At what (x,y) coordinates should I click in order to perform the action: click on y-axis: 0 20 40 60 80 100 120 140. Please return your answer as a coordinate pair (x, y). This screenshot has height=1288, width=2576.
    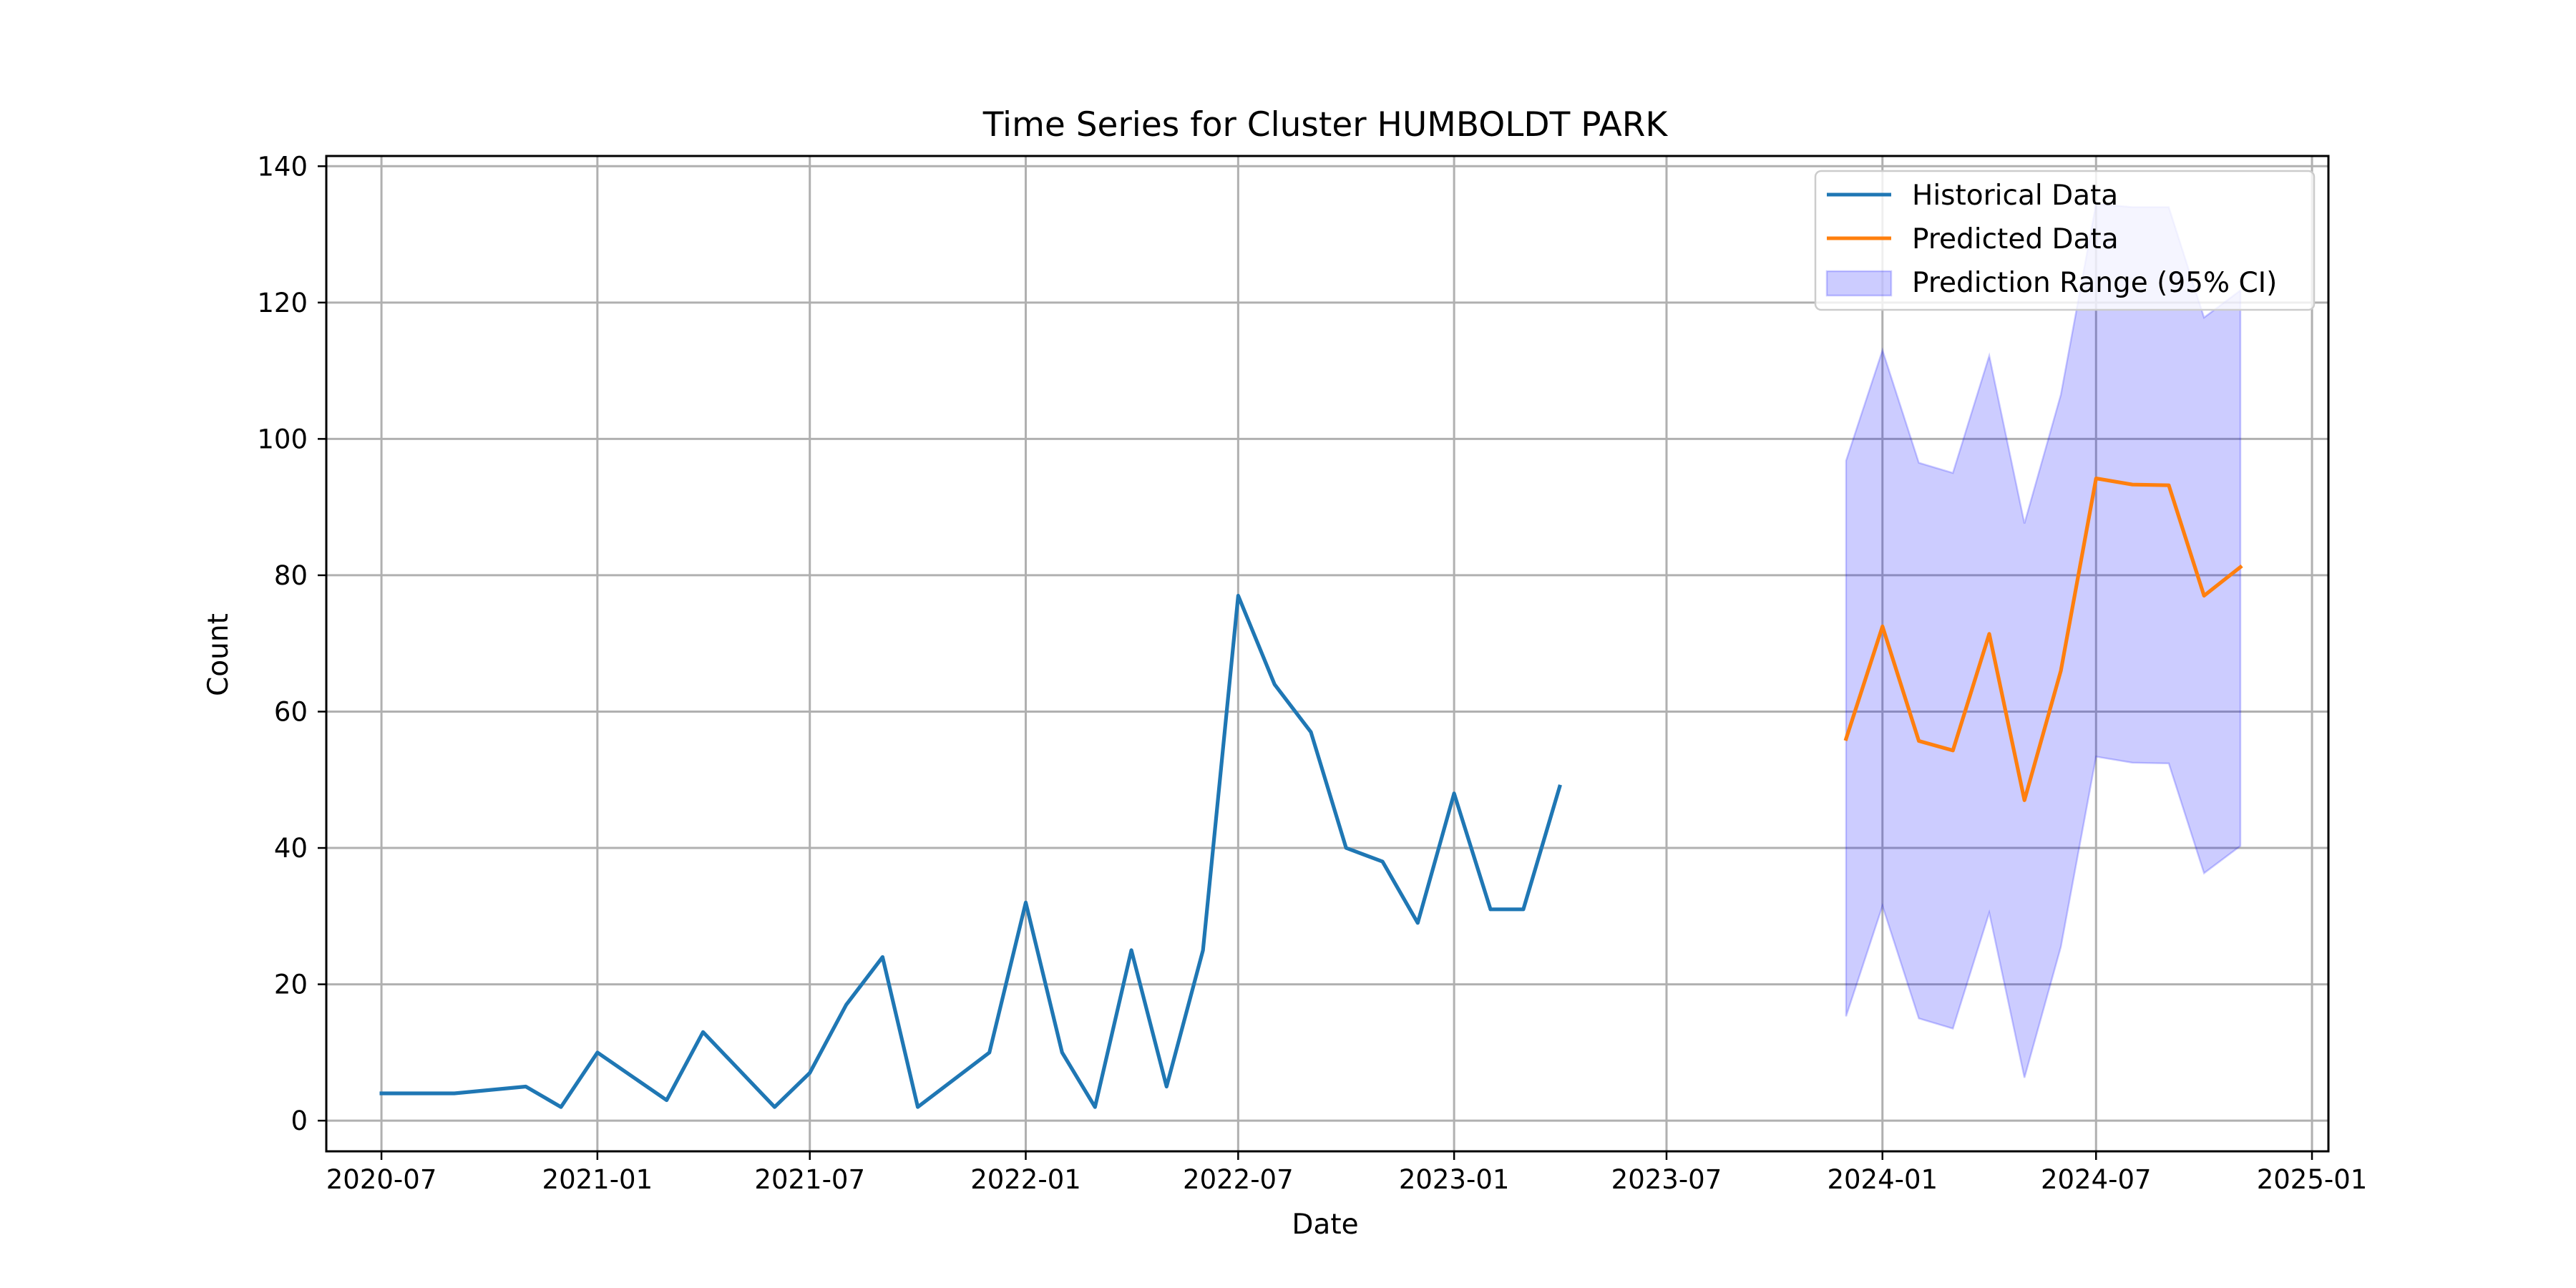
    Looking at the image, I should click on (291, 643).